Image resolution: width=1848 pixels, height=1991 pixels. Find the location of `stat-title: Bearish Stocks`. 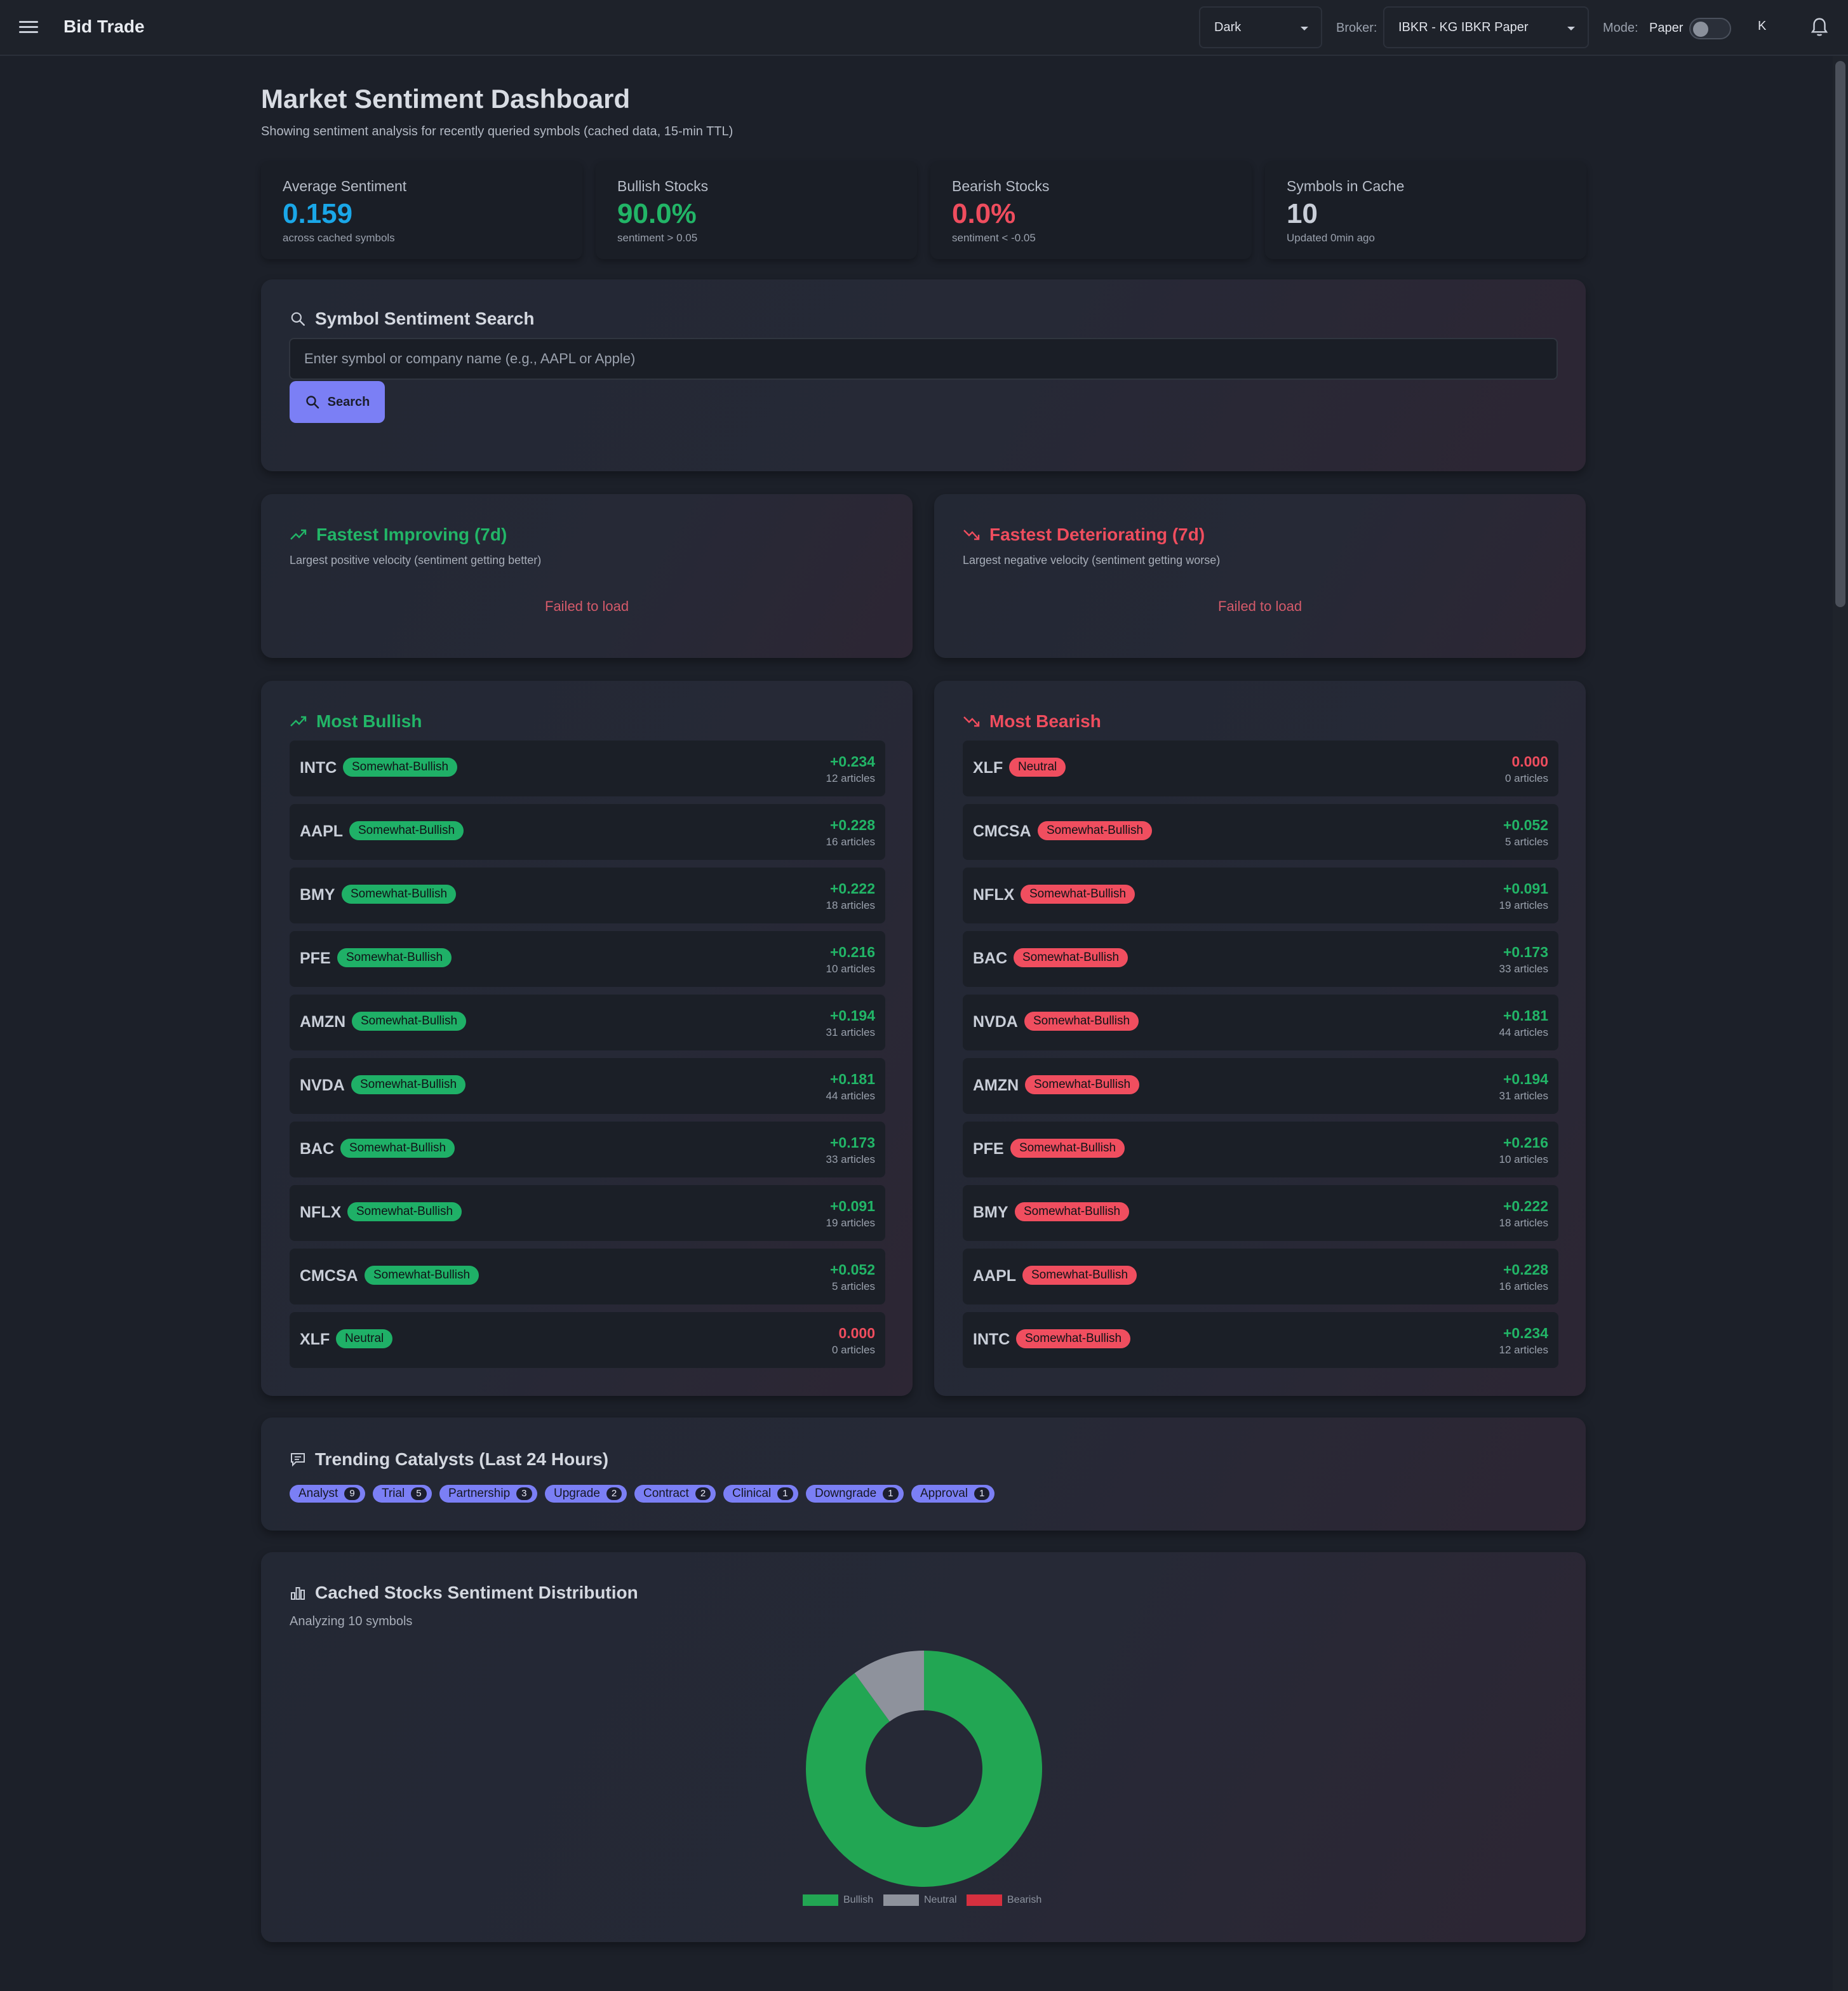

stat-title: Bearish Stocks is located at coordinates (1001, 186).